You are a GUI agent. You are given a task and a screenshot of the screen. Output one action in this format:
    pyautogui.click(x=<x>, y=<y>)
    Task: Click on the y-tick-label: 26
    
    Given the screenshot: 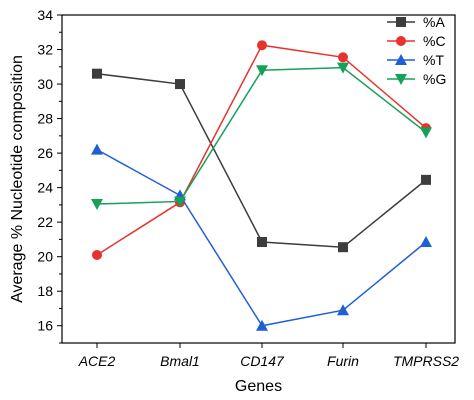 What is the action you would take?
    pyautogui.click(x=45, y=153)
    